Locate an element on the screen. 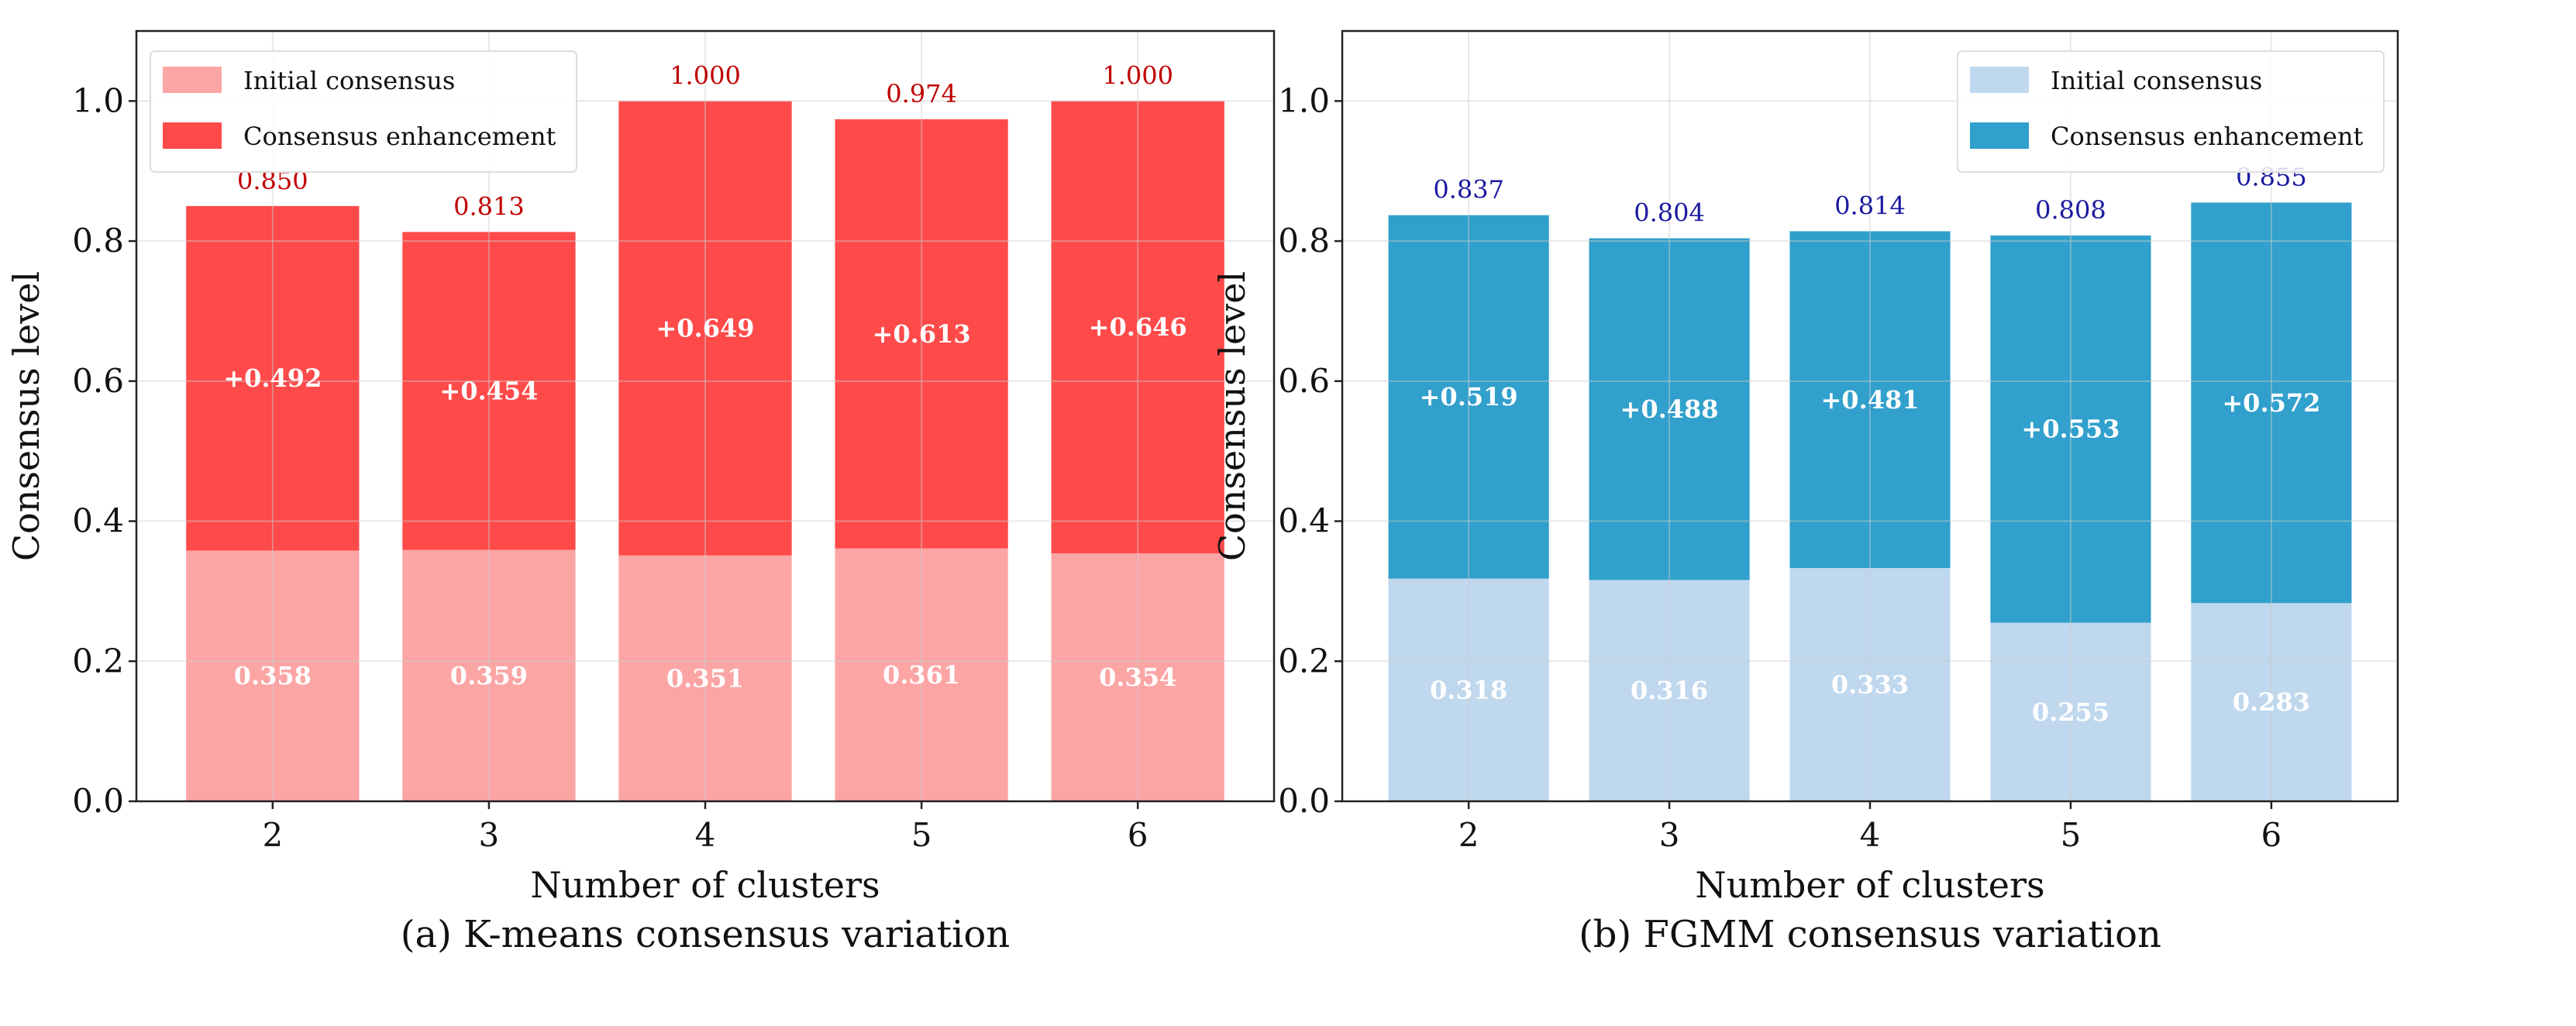 The image size is (2576, 1026). data-label-initial: 0.333 is located at coordinates (1870, 685).